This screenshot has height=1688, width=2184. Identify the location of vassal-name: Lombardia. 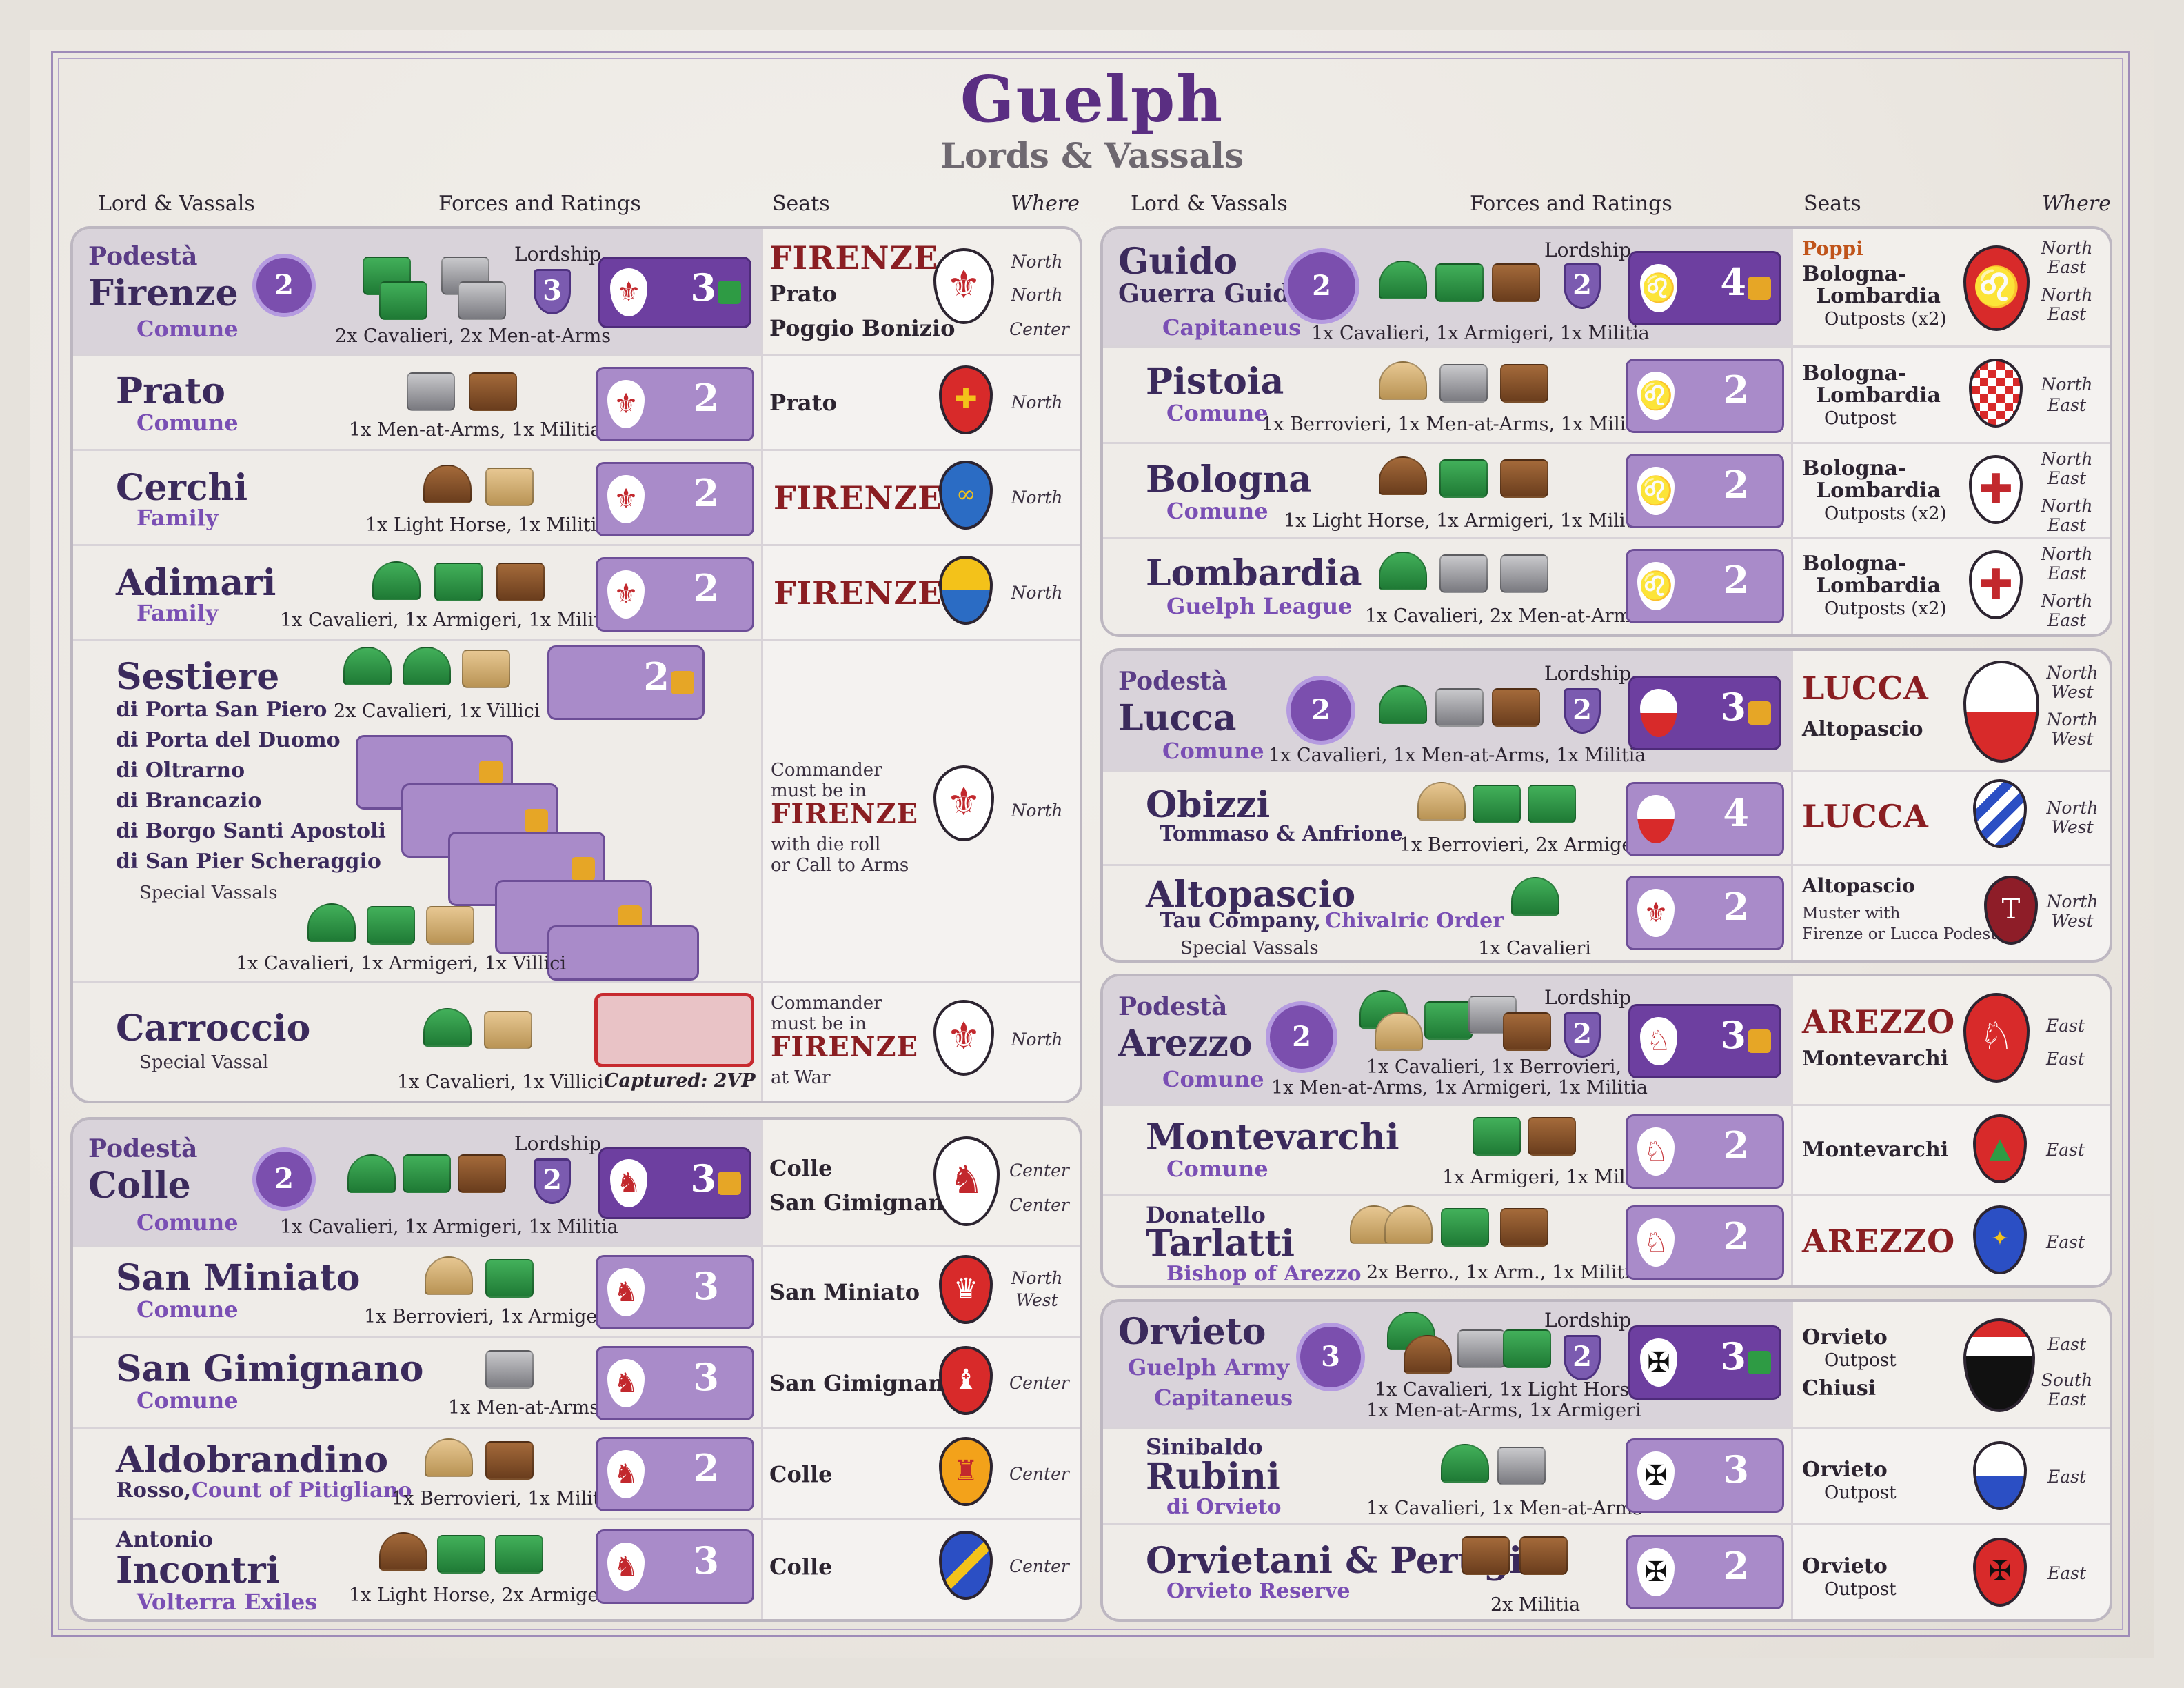
(1254, 573).